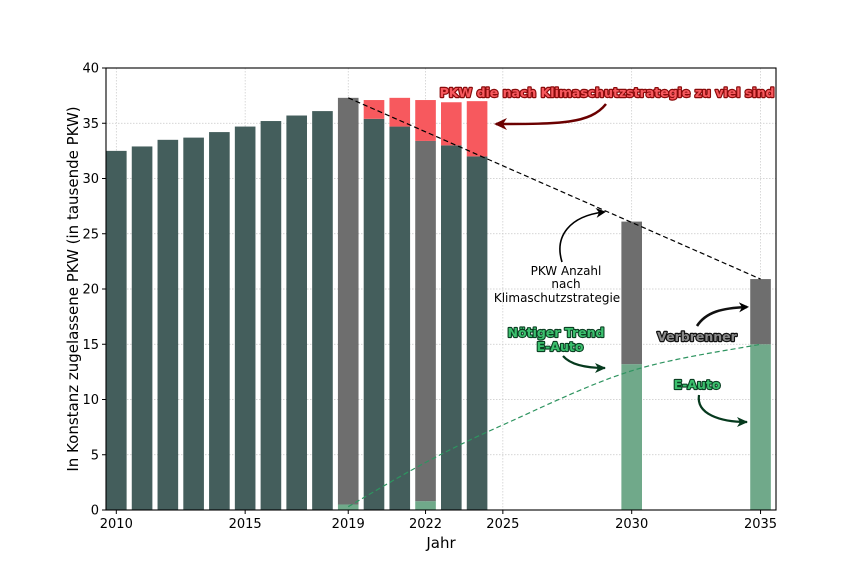 Image resolution: width=860 pixels, height=574 pixels. I want to click on x-tick-label: 2022, so click(425, 524).